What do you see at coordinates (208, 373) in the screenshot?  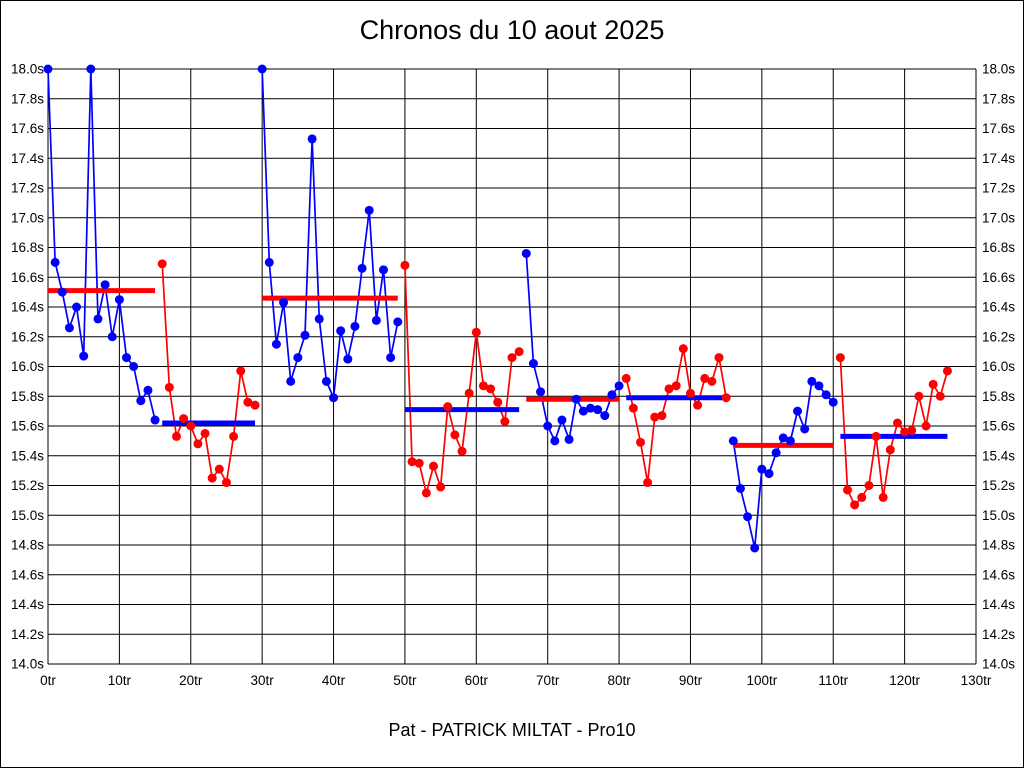 I see `stint-2-points` at bounding box center [208, 373].